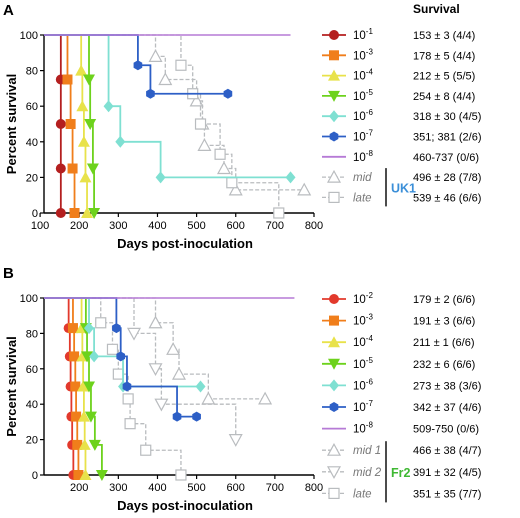 The image size is (520, 518). Describe the element at coordinates (447, 408) in the screenshot. I see `survival-value: 342 ± 37 (4/6)` at that location.